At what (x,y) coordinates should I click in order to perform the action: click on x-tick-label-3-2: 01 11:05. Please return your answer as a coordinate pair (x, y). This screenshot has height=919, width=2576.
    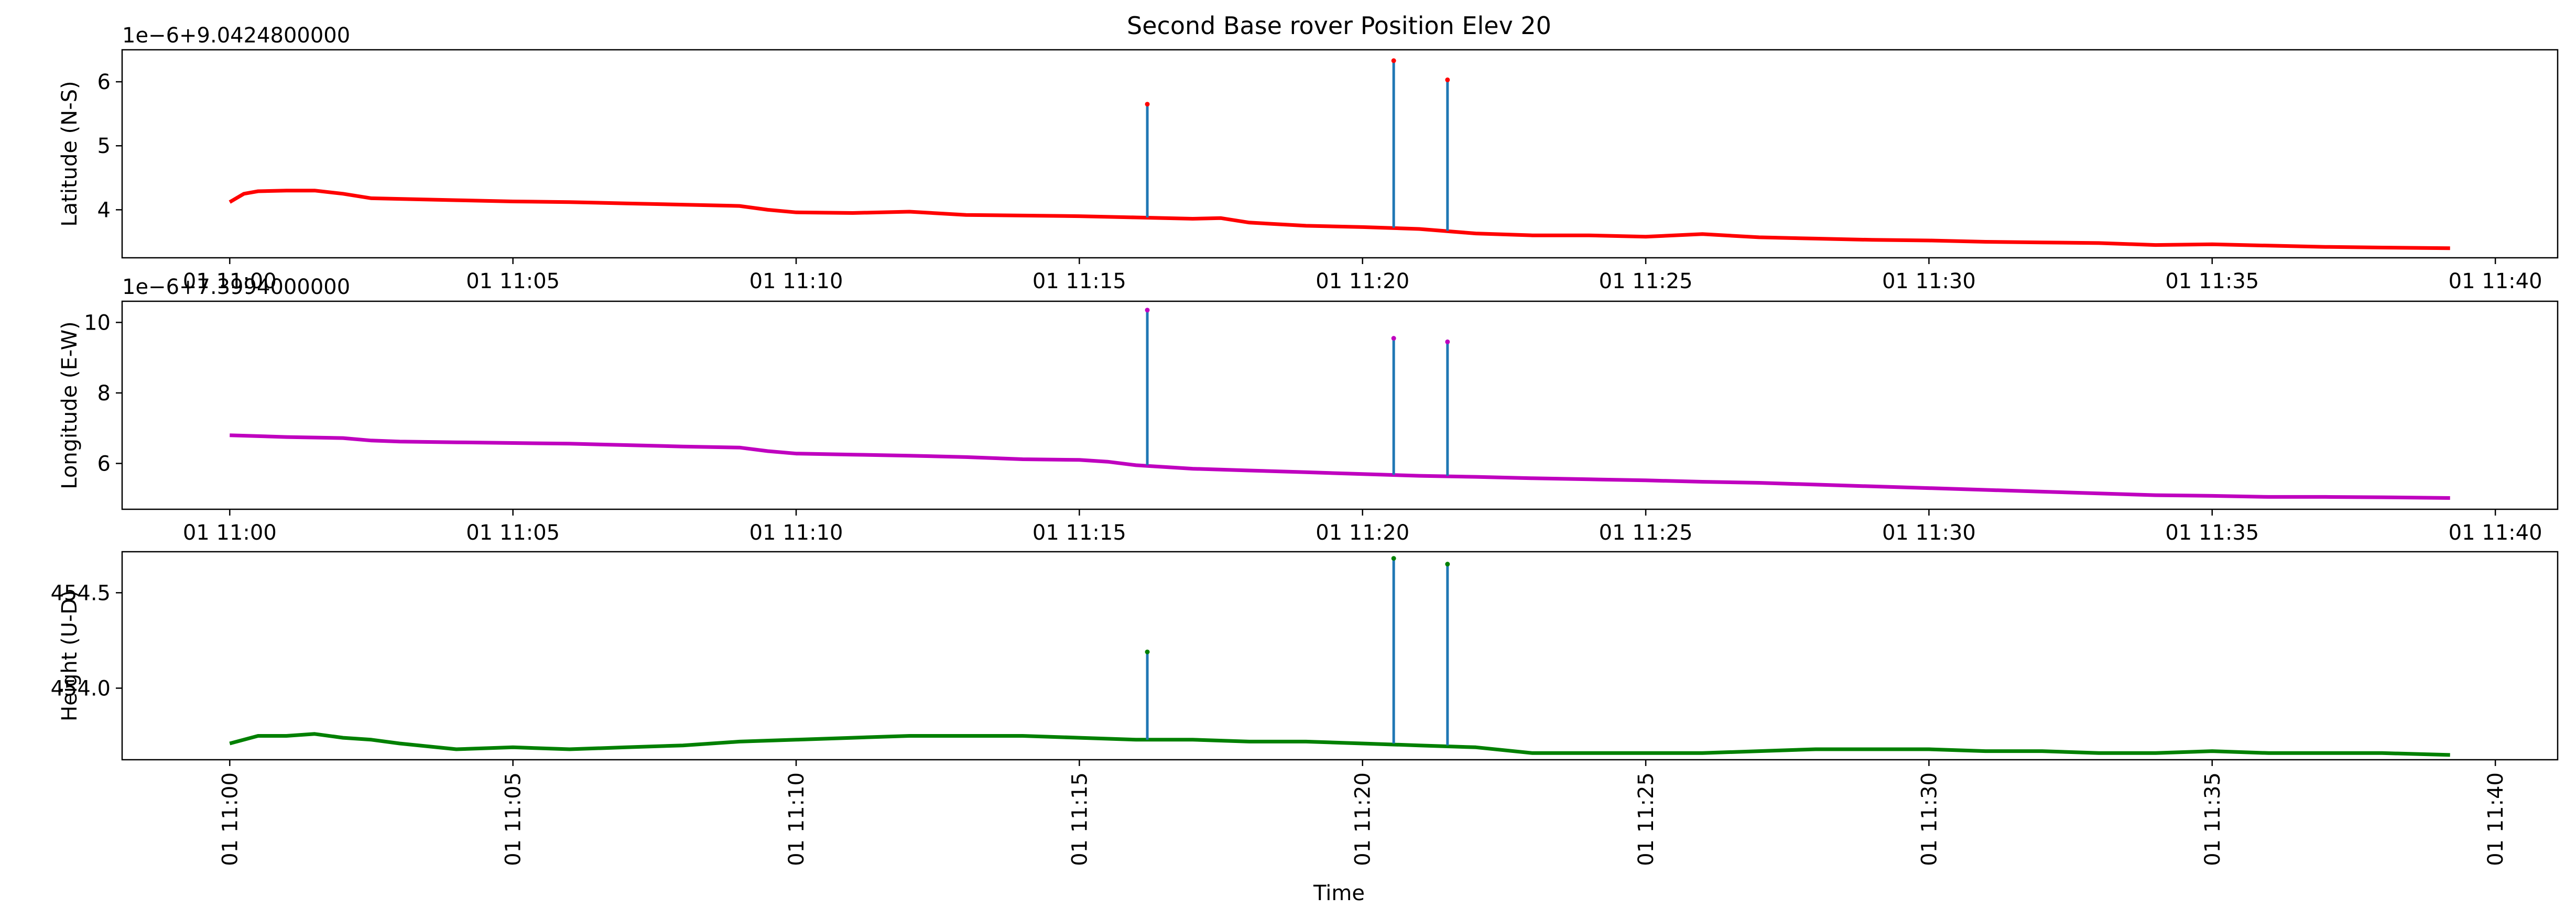
    Looking at the image, I should click on (514, 819).